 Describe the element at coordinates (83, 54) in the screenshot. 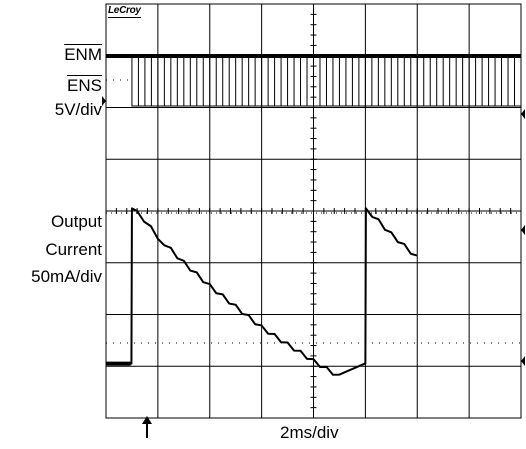

I see `enm-channel-label: ENM` at that location.